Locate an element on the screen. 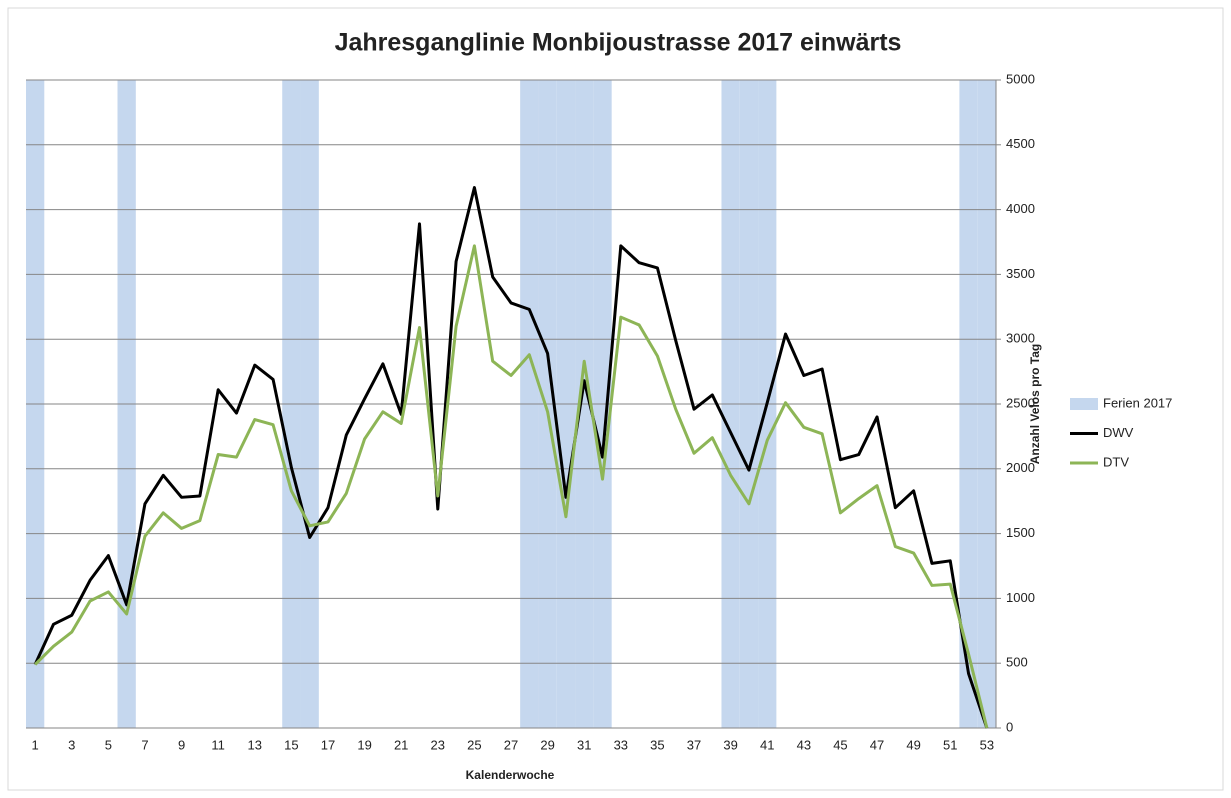 The height and width of the screenshot is (798, 1231). y-tick-label: 4500 is located at coordinates (1020, 143).